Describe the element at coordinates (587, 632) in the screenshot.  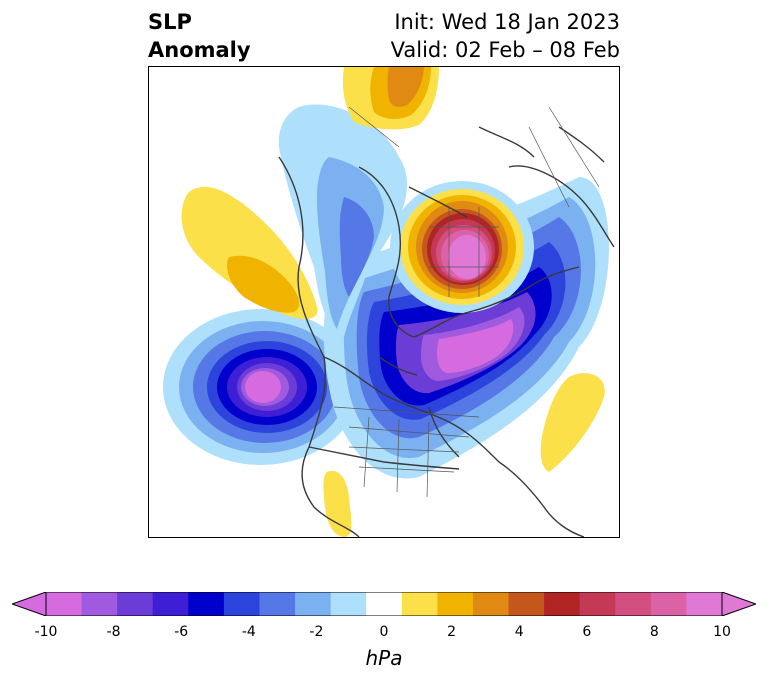
I see `colorbar-tick-label: 6` at that location.